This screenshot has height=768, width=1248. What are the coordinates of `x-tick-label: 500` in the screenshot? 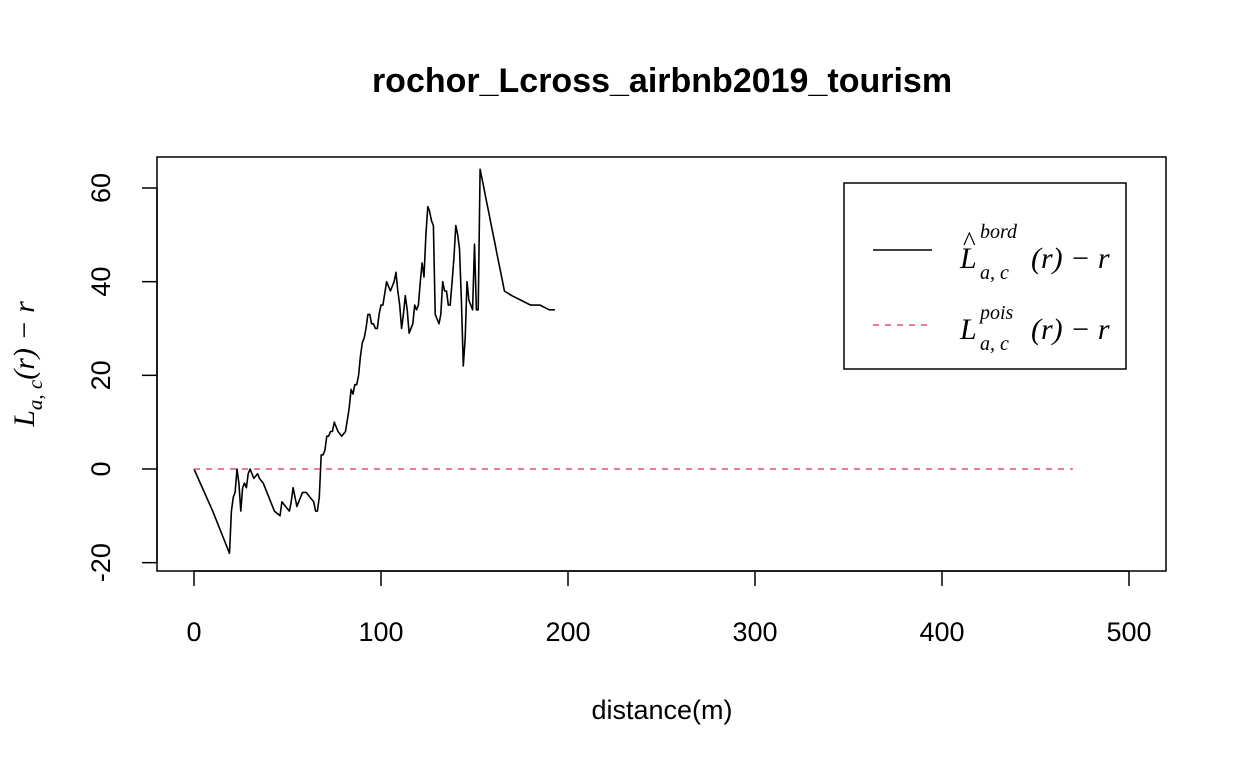 It's located at (1128, 632).